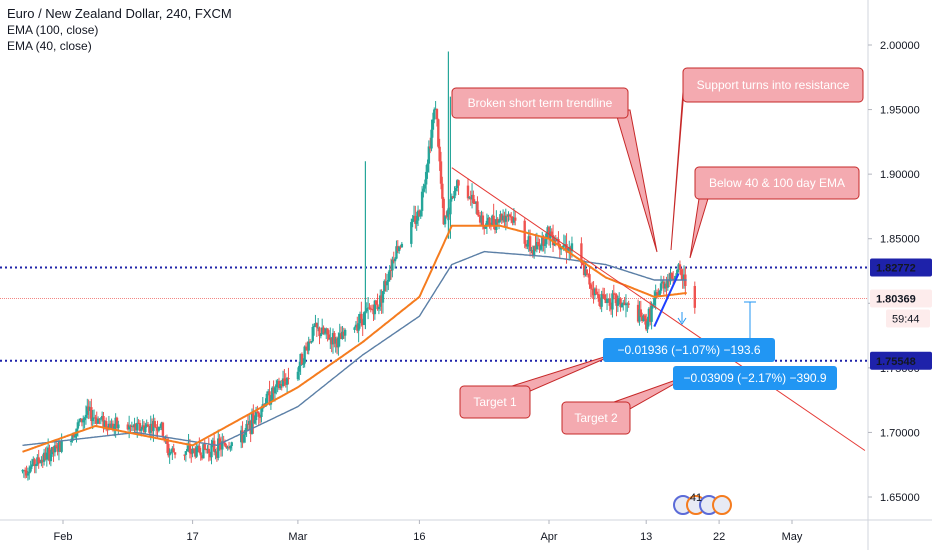 This screenshot has width=932, height=550. I want to click on callout-broken-trendline: Broken short term trendline, so click(554, 170).